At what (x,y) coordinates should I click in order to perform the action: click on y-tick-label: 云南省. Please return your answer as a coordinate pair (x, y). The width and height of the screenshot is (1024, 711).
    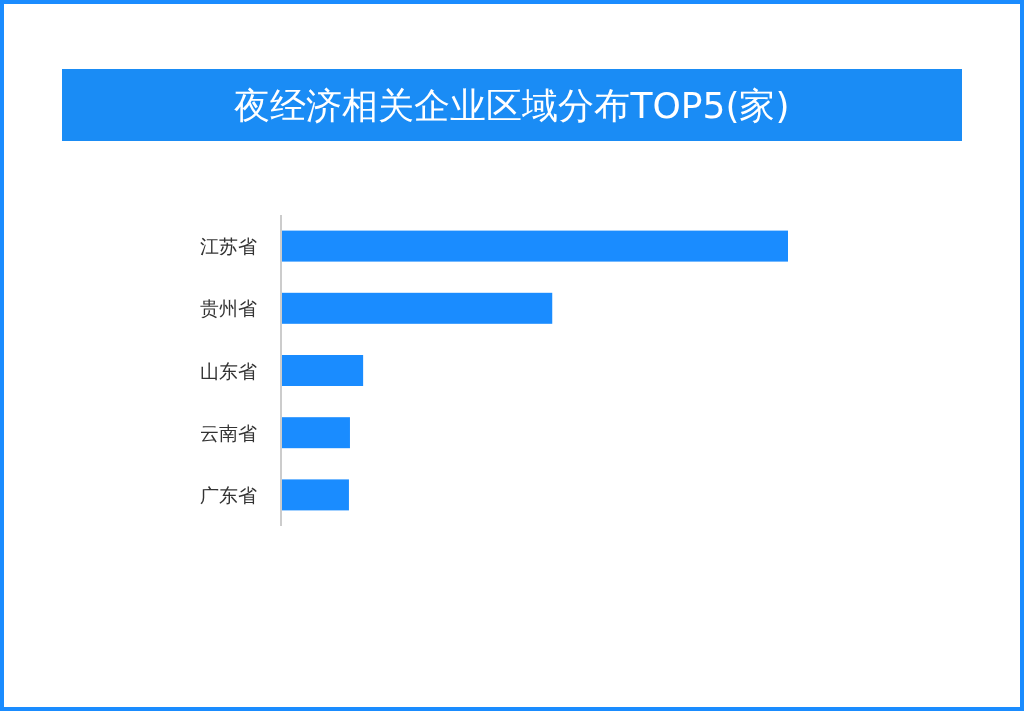
    Looking at the image, I should click on (228, 432).